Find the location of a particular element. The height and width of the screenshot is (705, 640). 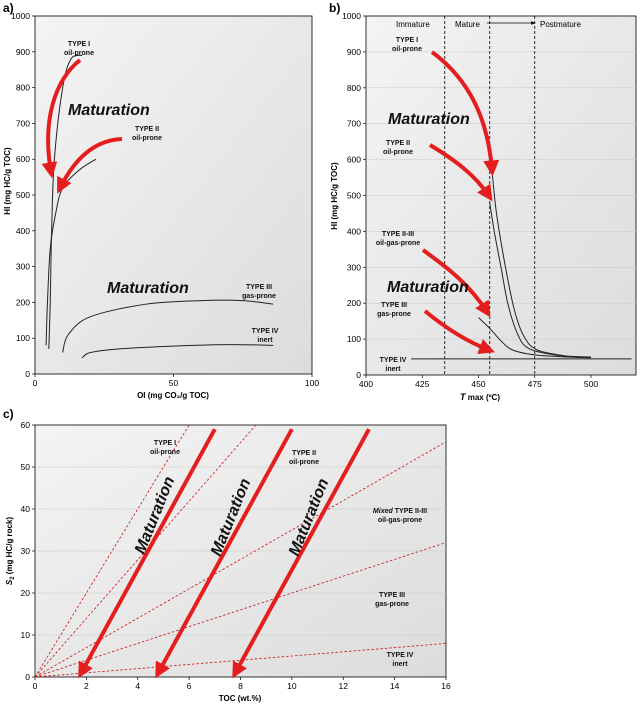

series-b is located at coordinates (521, 265).